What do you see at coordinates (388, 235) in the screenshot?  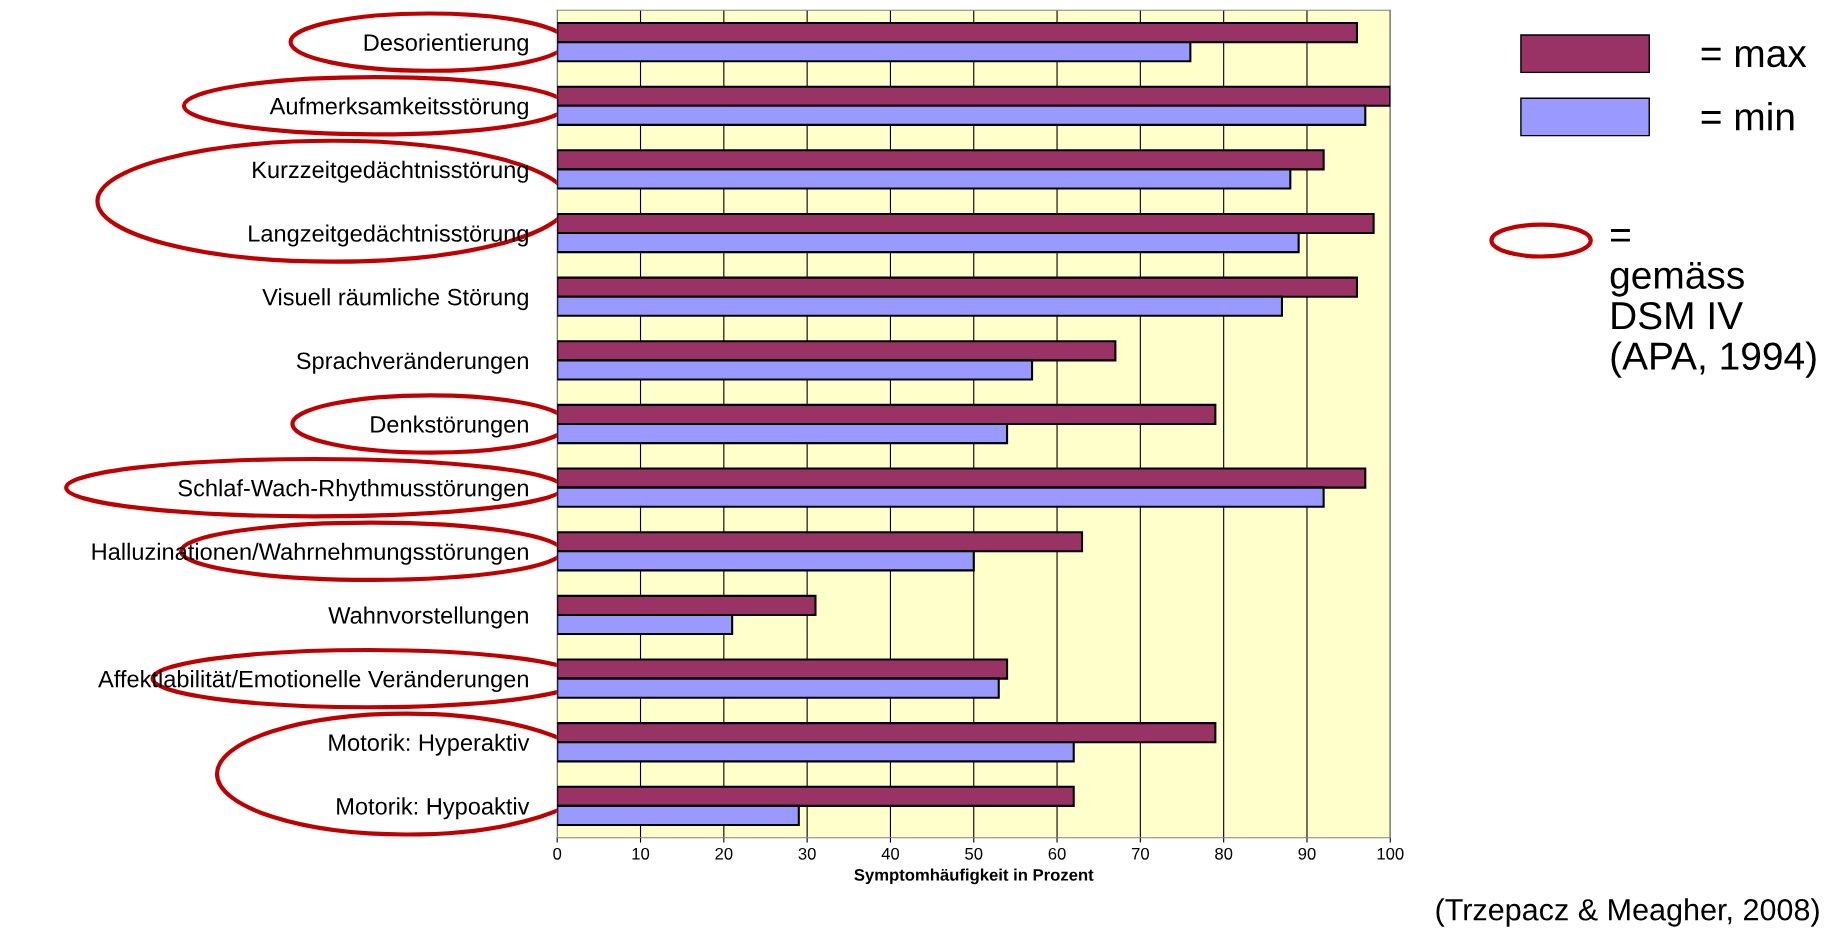 I see `y-tick-label: Langzeitgedächtnisstörung` at bounding box center [388, 235].